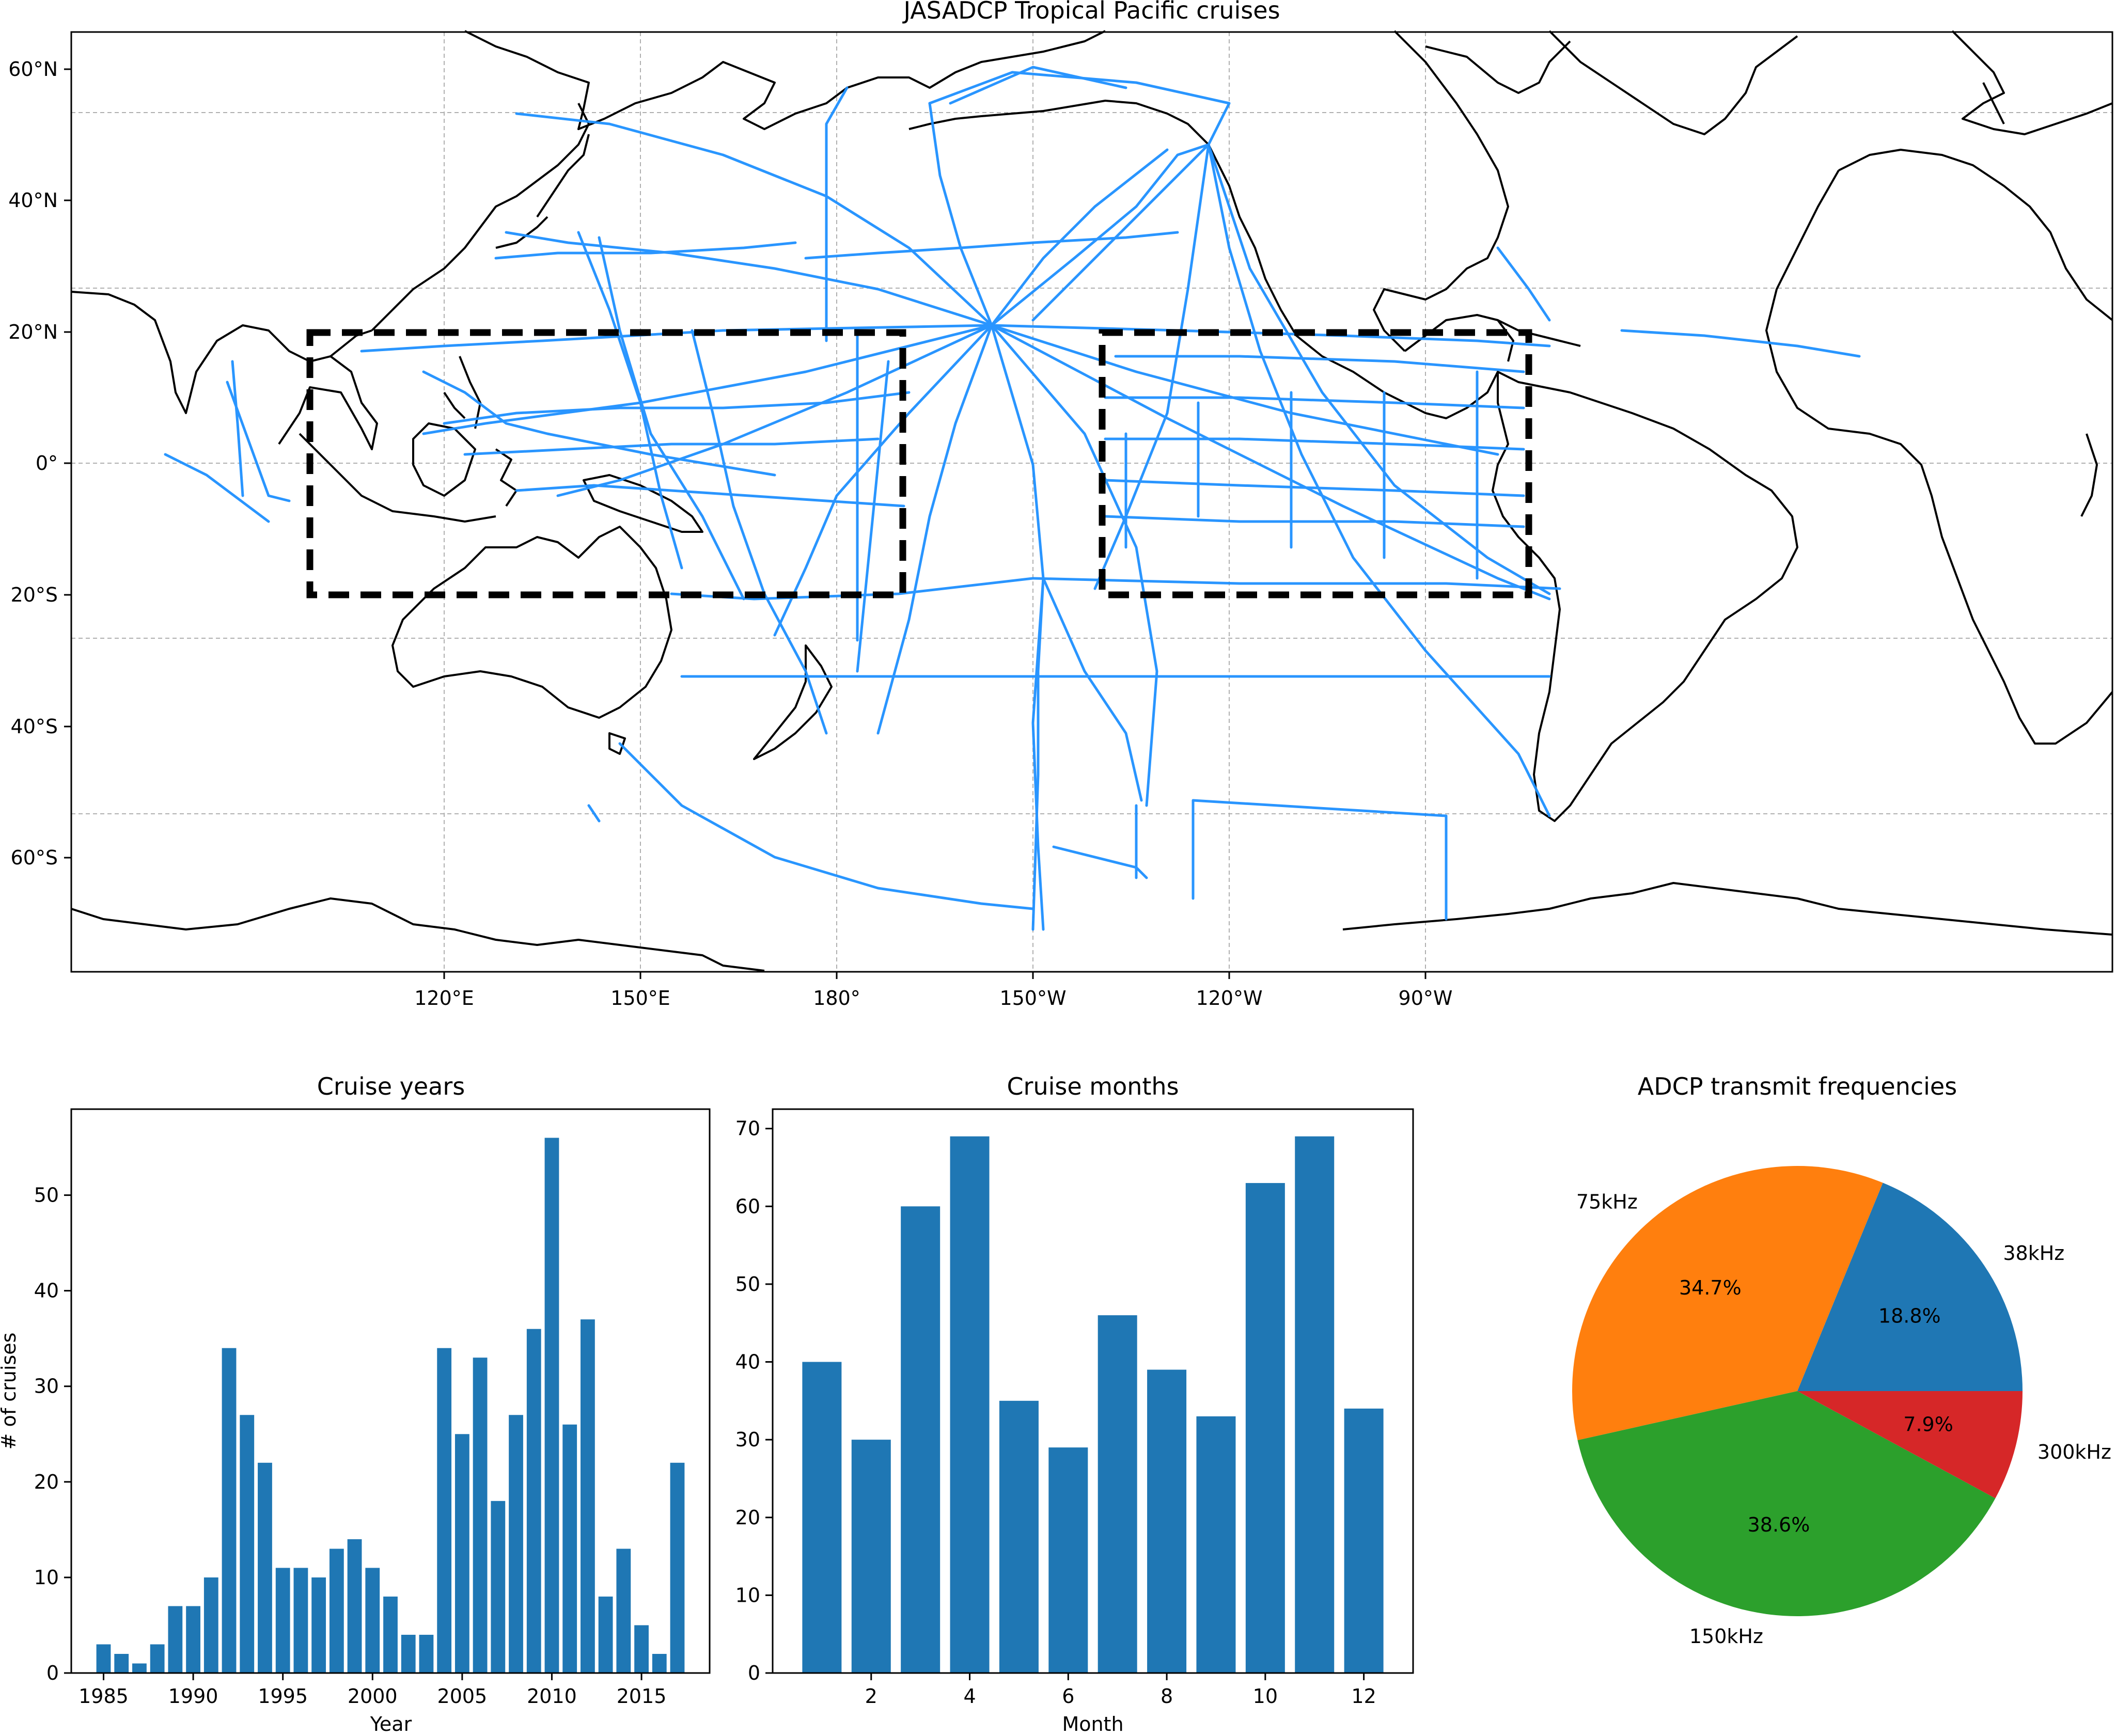 The width and height of the screenshot is (2116, 1736). I want to click on y-tick-label: 30, so click(46, 1387).